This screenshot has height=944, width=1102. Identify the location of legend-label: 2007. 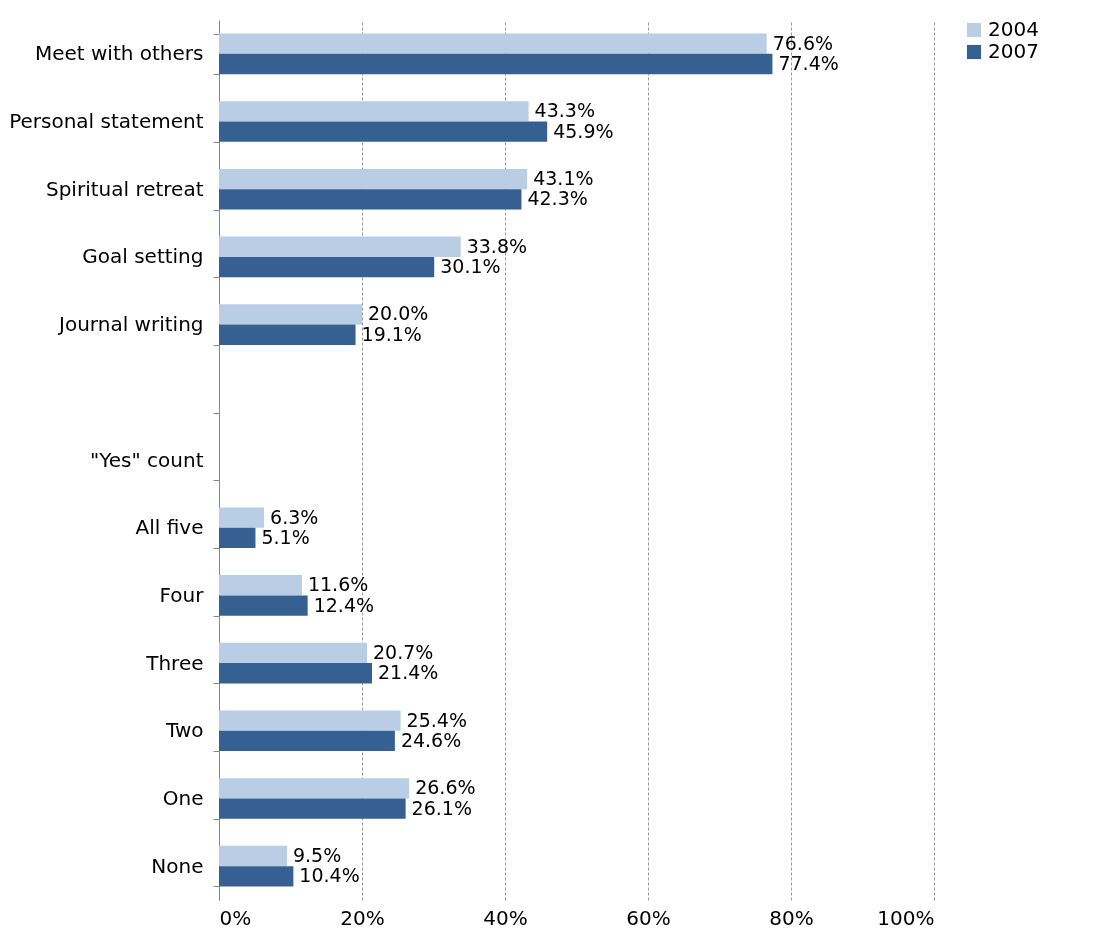
(1013, 51).